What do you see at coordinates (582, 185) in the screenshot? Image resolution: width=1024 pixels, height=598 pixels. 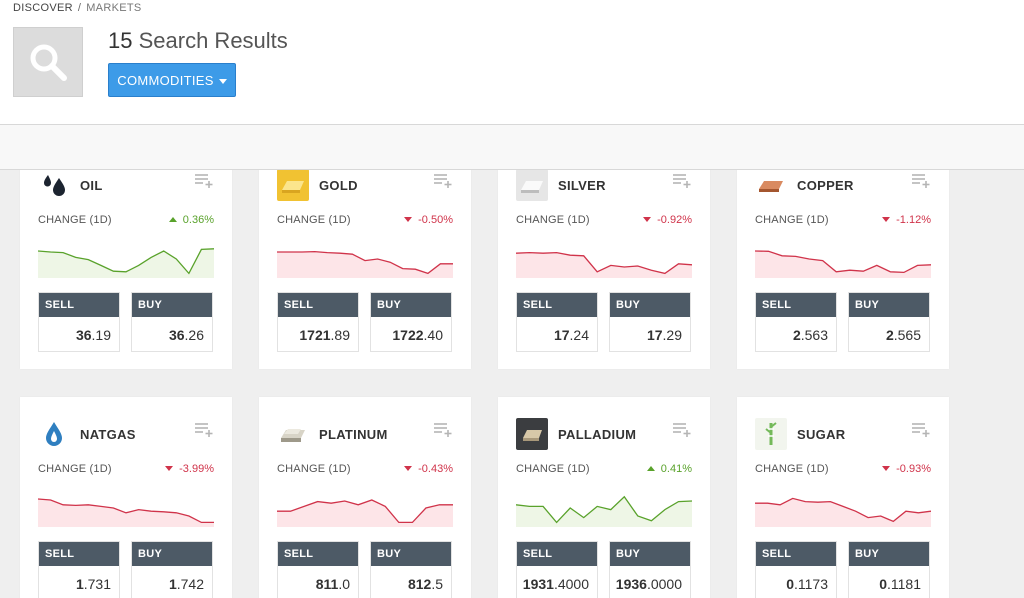 I see `instrument-name: SILVER` at bounding box center [582, 185].